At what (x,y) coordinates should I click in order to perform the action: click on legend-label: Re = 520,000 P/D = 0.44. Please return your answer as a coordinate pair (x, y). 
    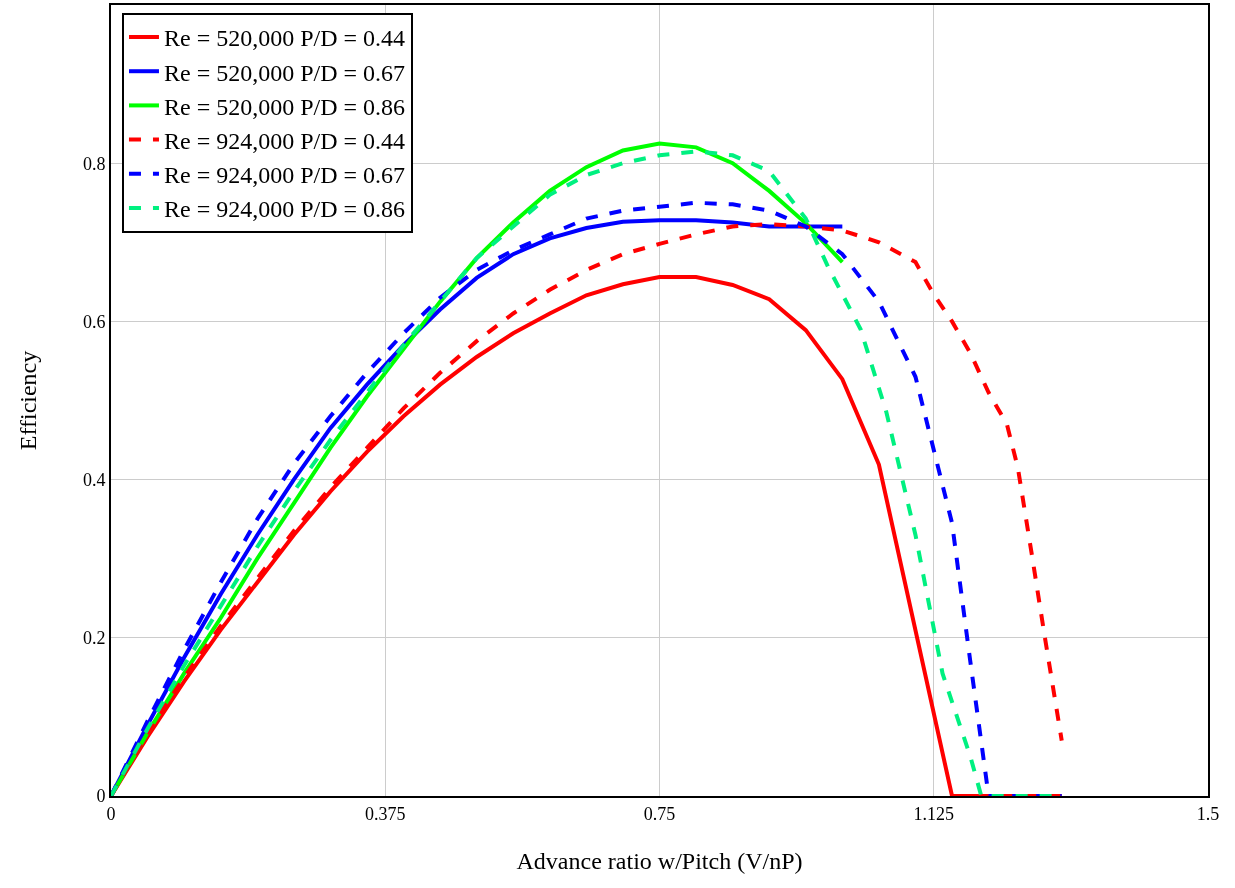
    Looking at the image, I should click on (284, 38).